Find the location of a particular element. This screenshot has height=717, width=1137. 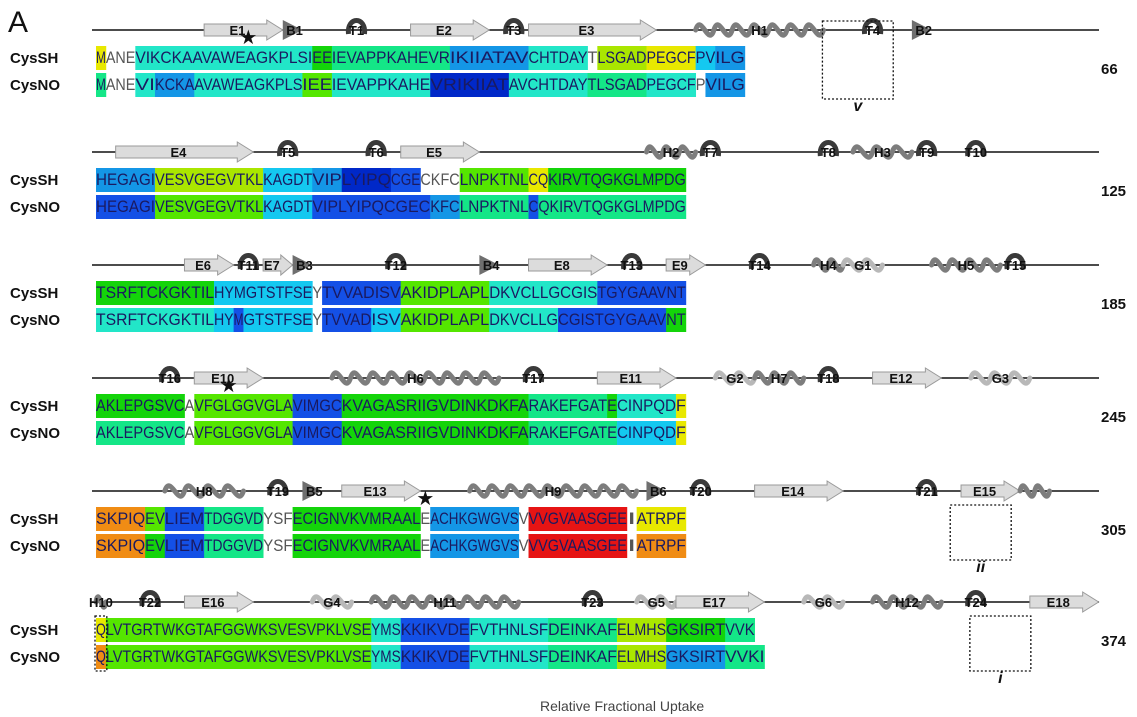

residue-segment: VIPLYIPQCGEC is located at coordinates (371, 207).